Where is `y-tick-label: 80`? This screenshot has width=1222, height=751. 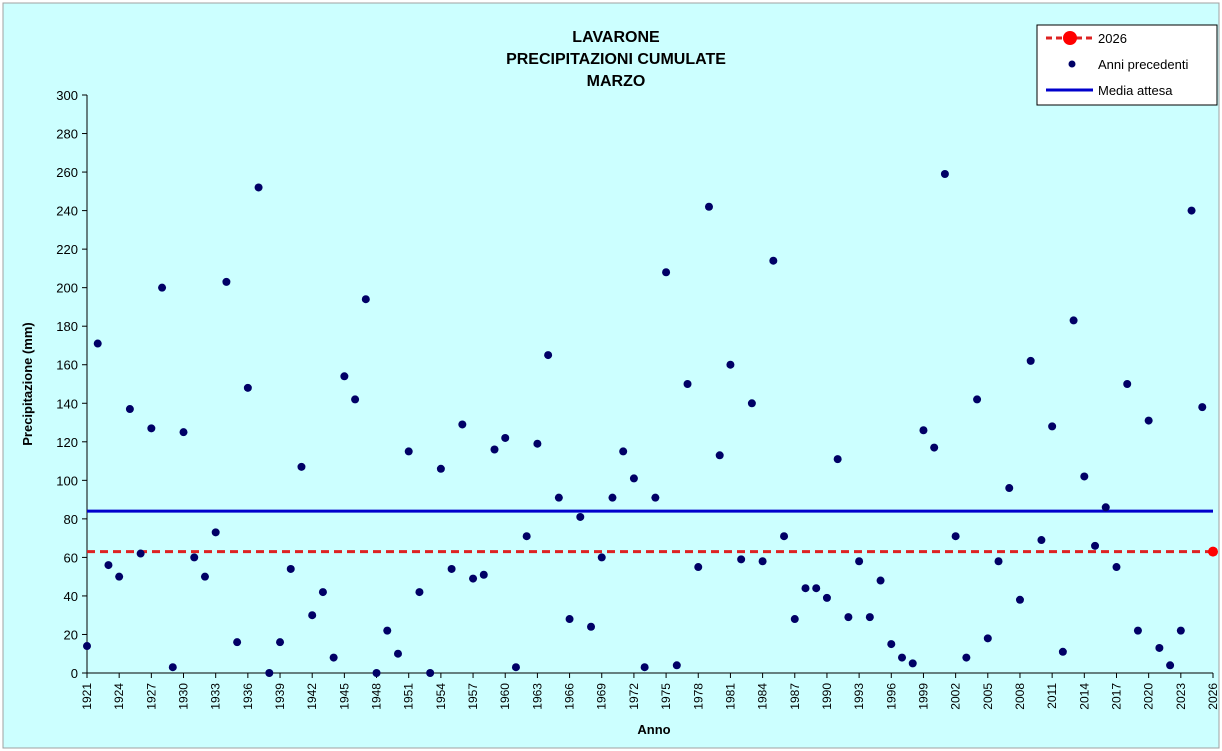 y-tick-label: 80 is located at coordinates (71, 519).